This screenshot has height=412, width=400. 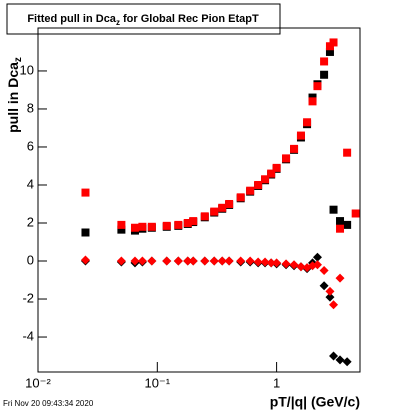 I want to click on y-axis-label: pull in Dcaz, so click(x=14, y=95).